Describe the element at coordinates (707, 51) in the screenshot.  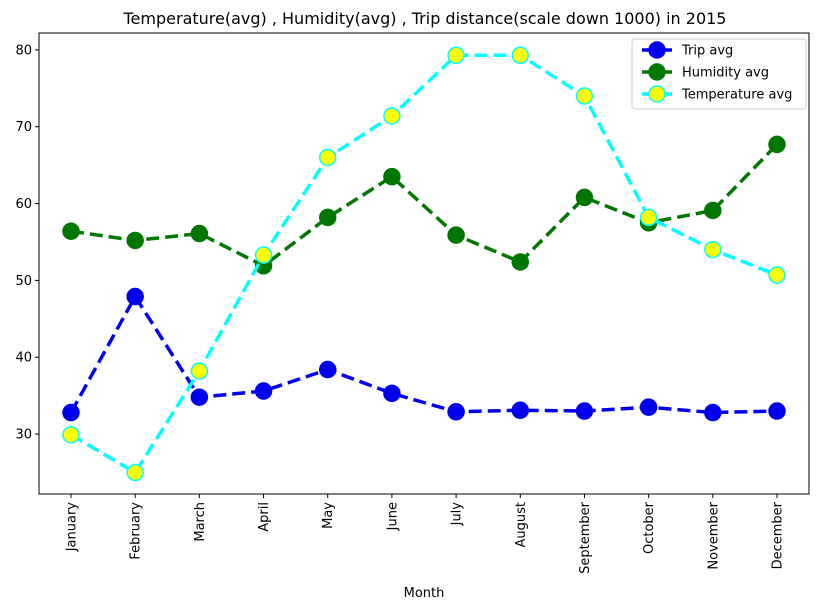
I see `legend-label: Trip avg` at that location.